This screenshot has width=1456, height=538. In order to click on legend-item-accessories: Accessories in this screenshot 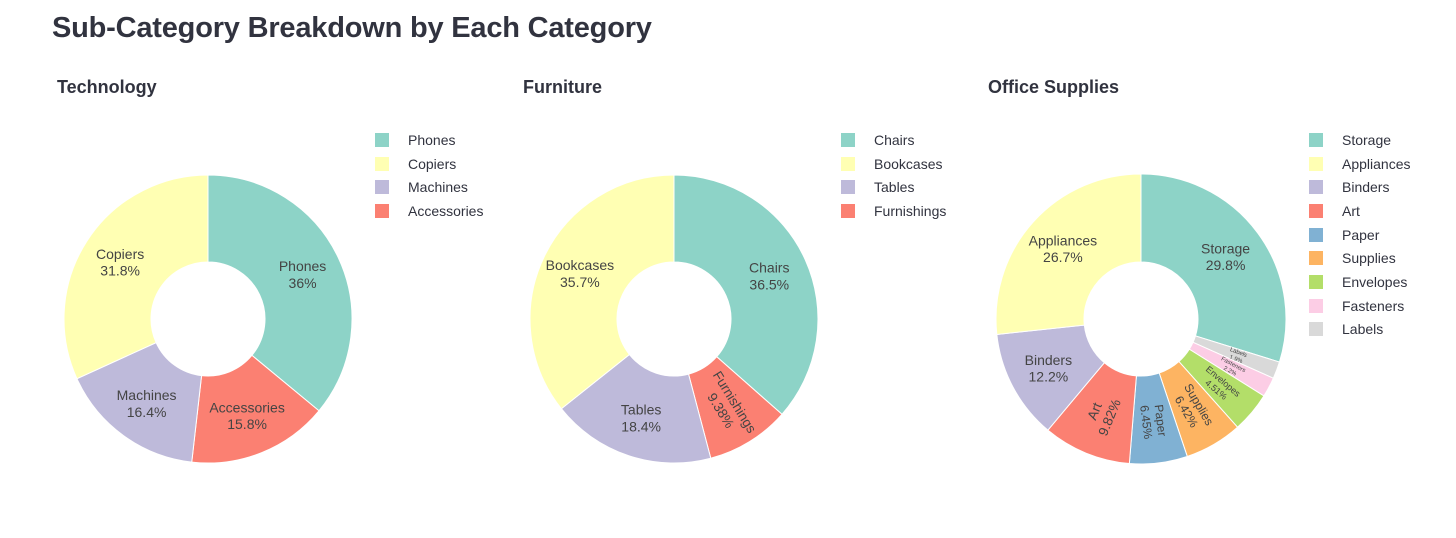, I will do `click(429, 211)`.